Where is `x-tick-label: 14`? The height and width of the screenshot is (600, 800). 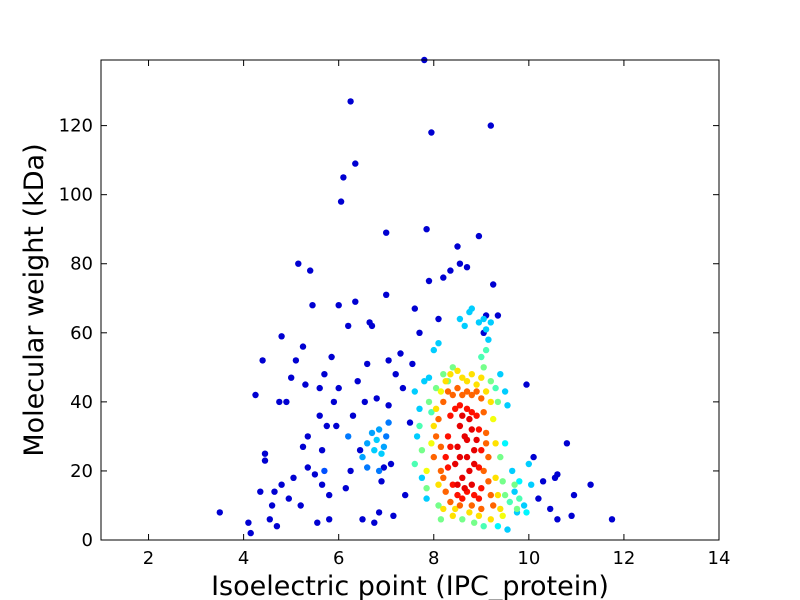
x-tick-label: 14 is located at coordinates (719, 558).